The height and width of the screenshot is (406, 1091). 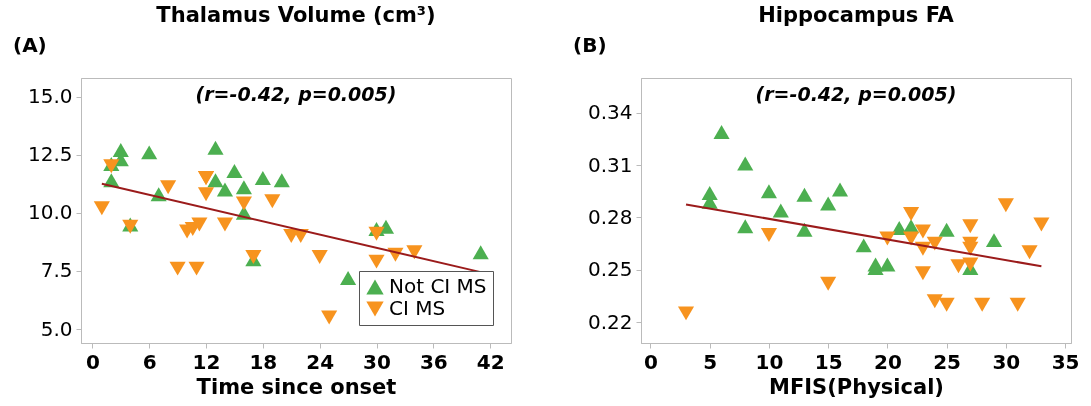 What do you see at coordinates (206, 361) in the screenshot?
I see `x-tick-label: 12` at bounding box center [206, 361].